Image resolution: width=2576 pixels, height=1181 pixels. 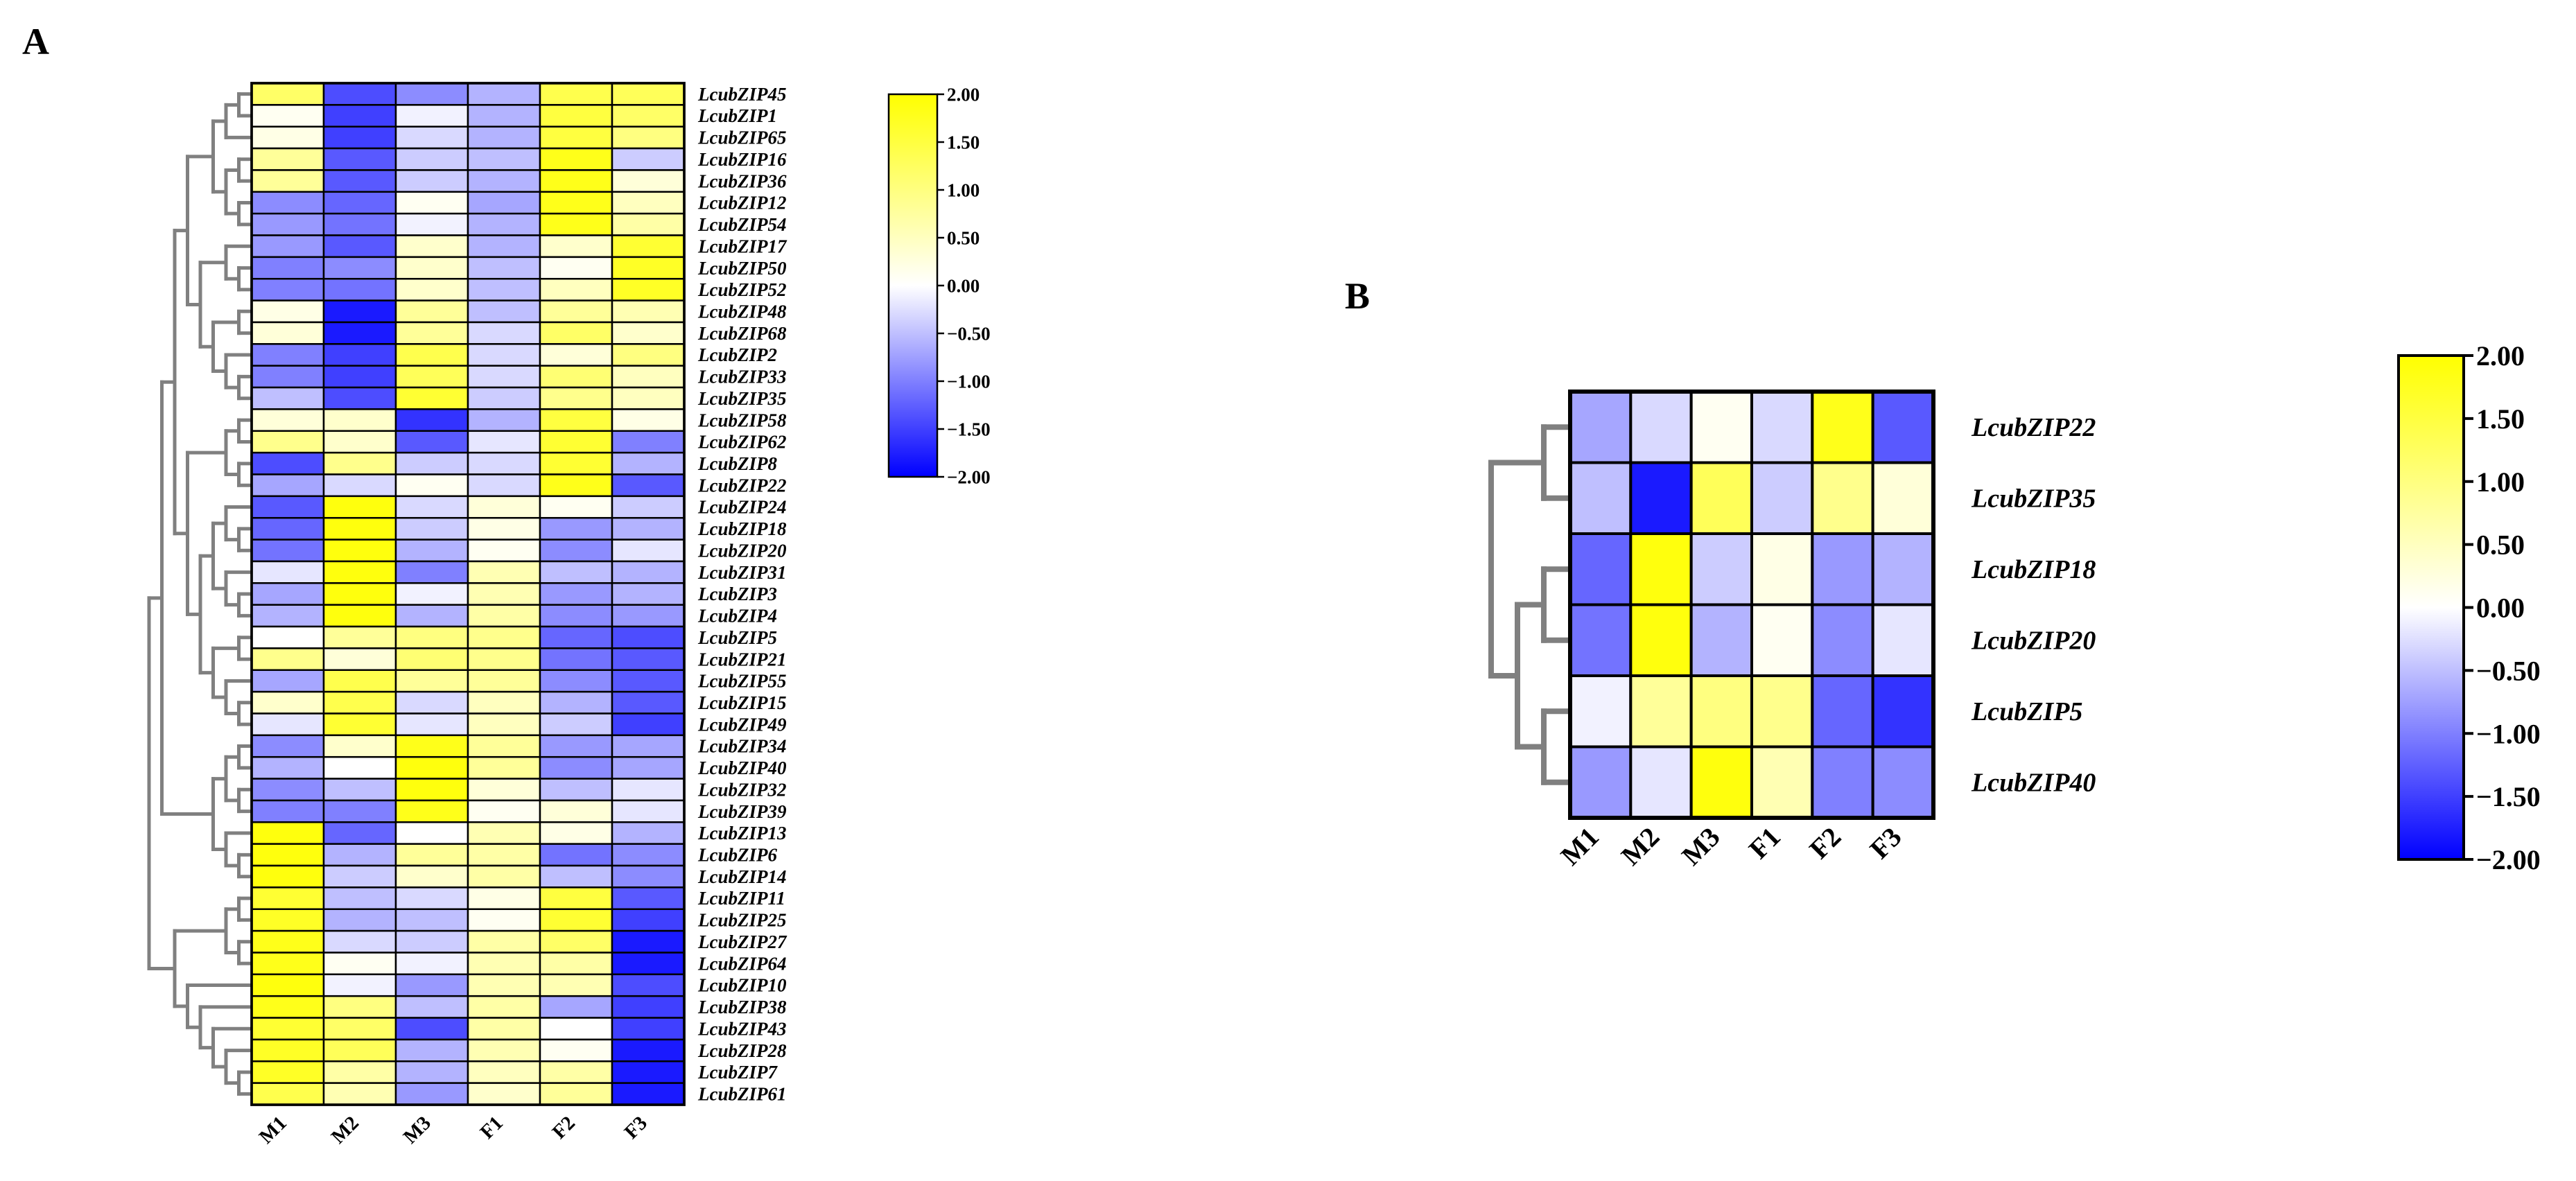 I want to click on panel-a-dendrogram, so click(x=200, y=594).